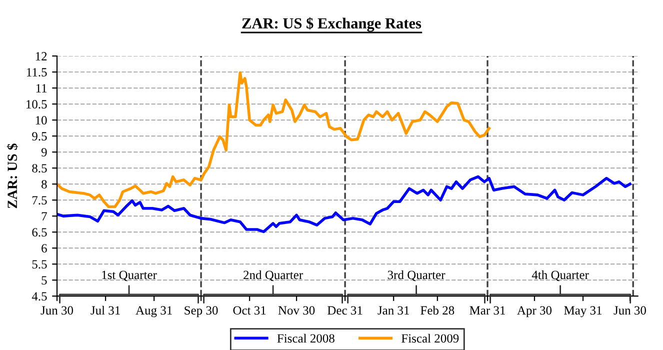 This screenshot has width=663, height=350. I want to click on legend-label: Fiscal 2009, so click(430, 338).